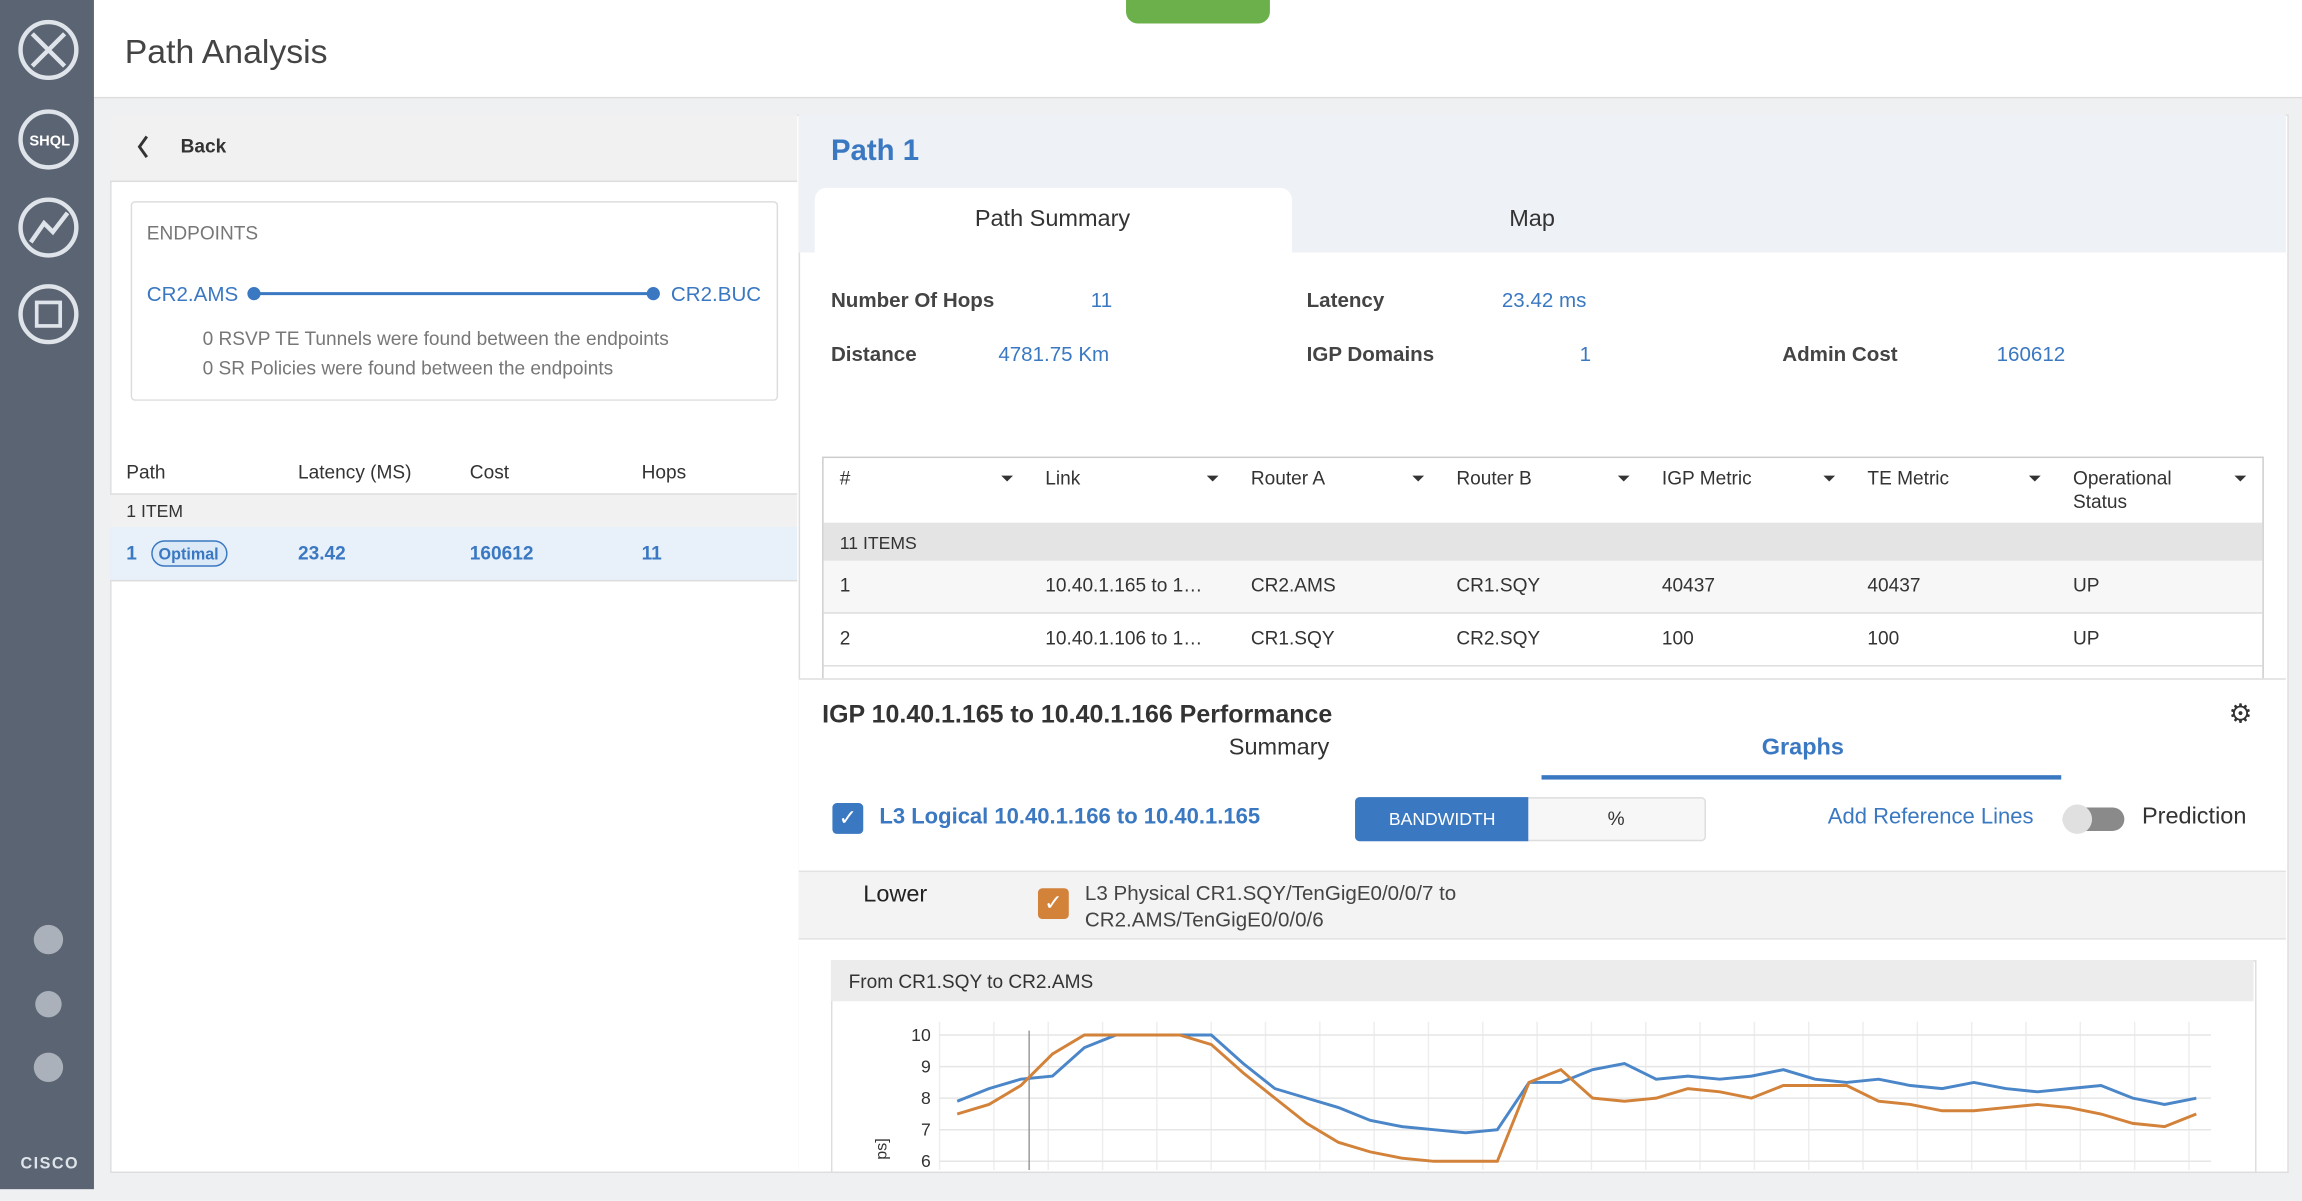  Describe the element at coordinates (2122, 489) in the screenshot. I see `columns: Operational Status` at that location.